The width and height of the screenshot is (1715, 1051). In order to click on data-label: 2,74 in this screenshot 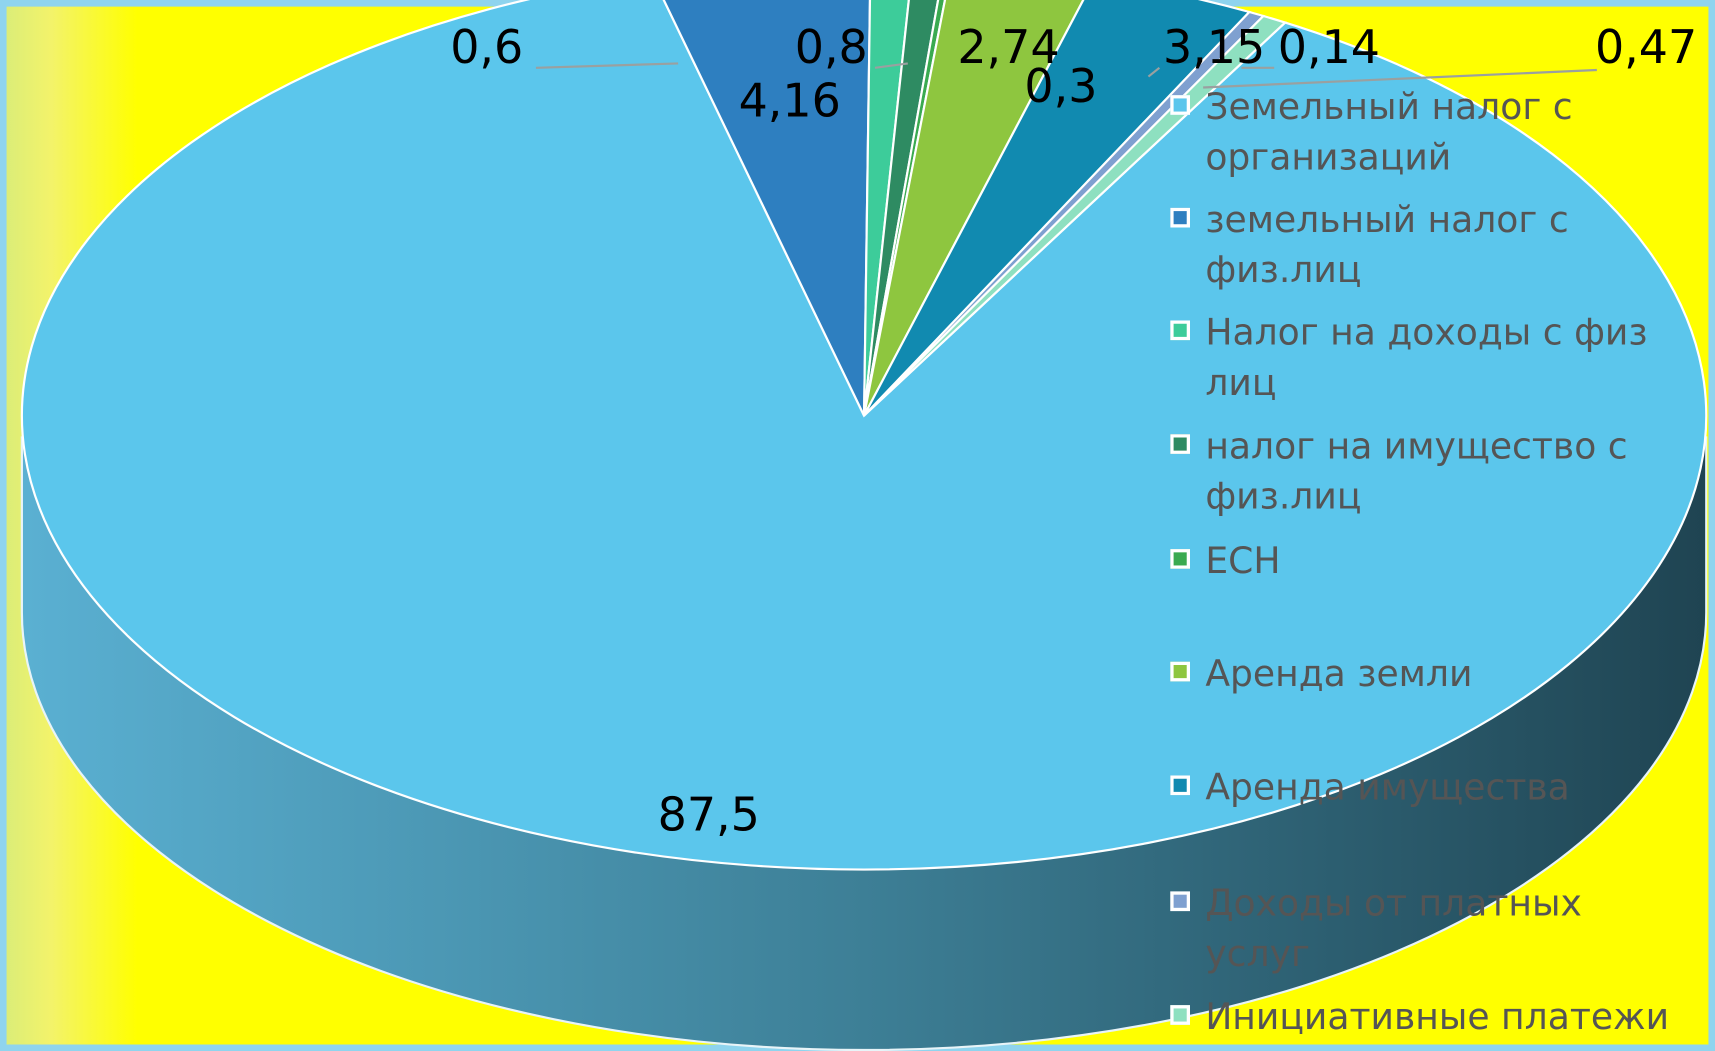, I will do `click(1008, 47)`.